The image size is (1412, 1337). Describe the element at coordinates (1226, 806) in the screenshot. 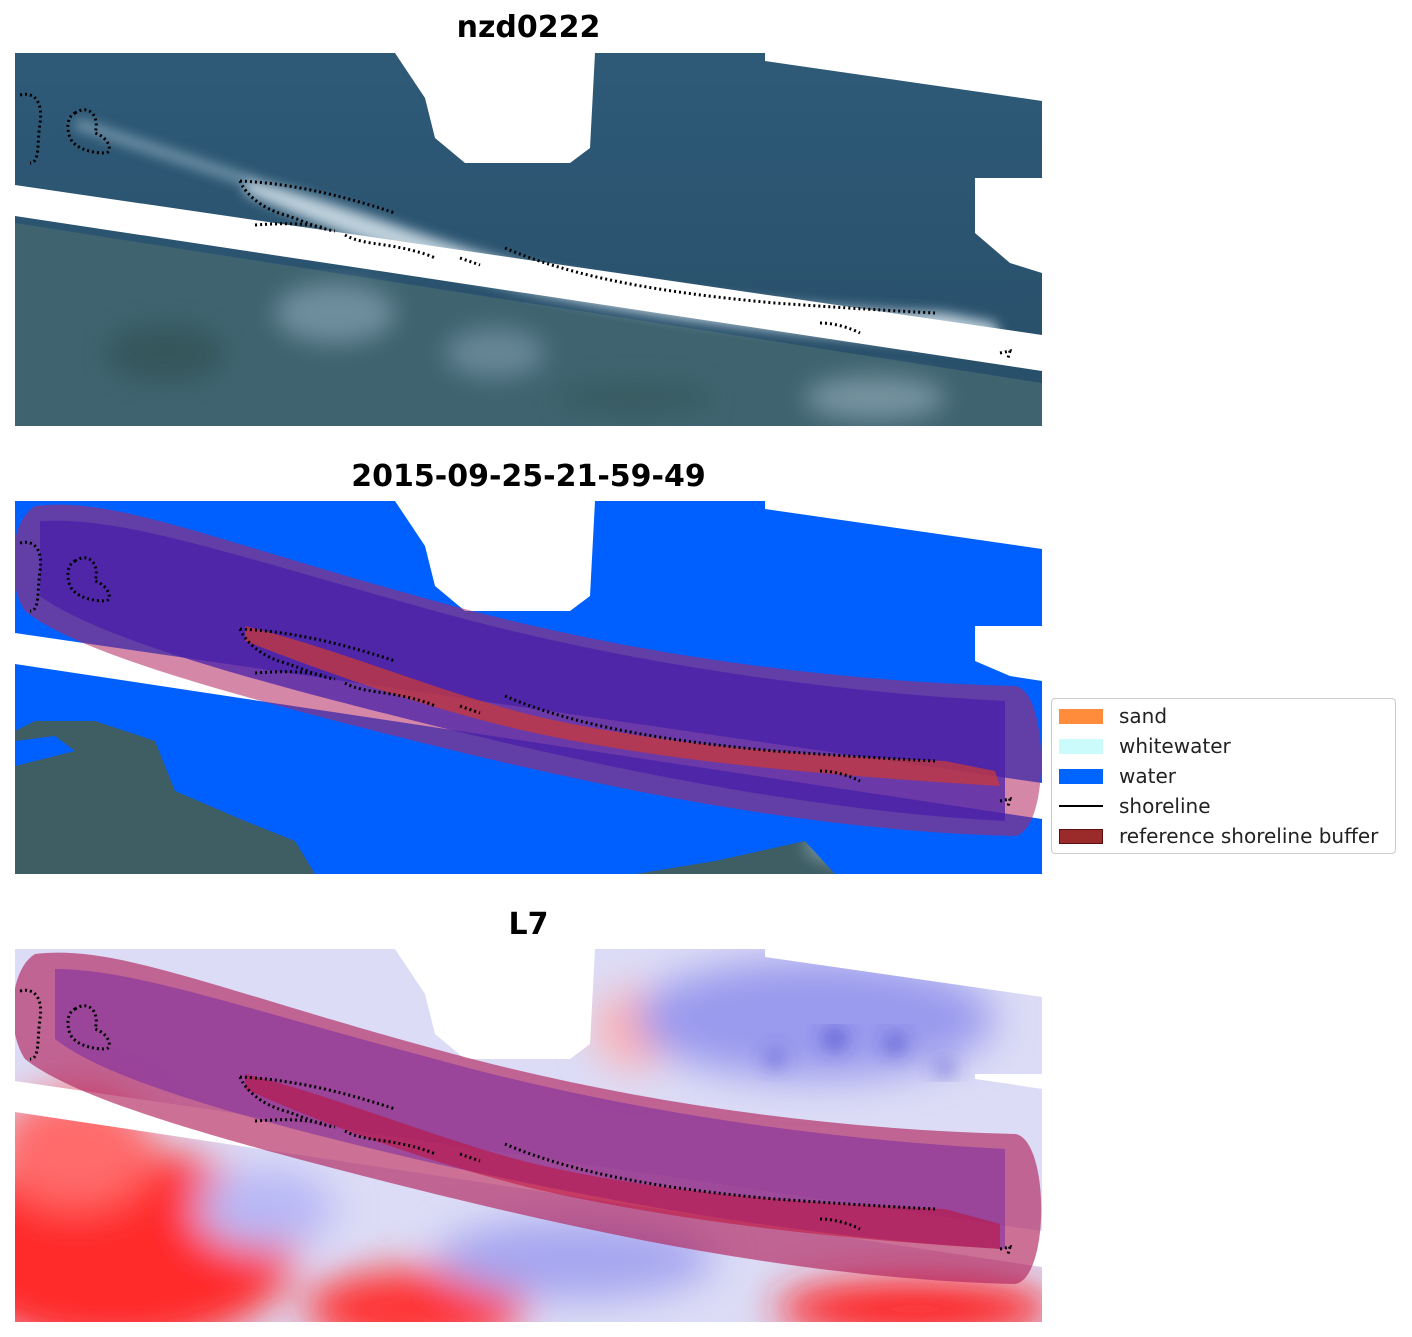

I see `legend-item-shoreline: shoreline` at that location.